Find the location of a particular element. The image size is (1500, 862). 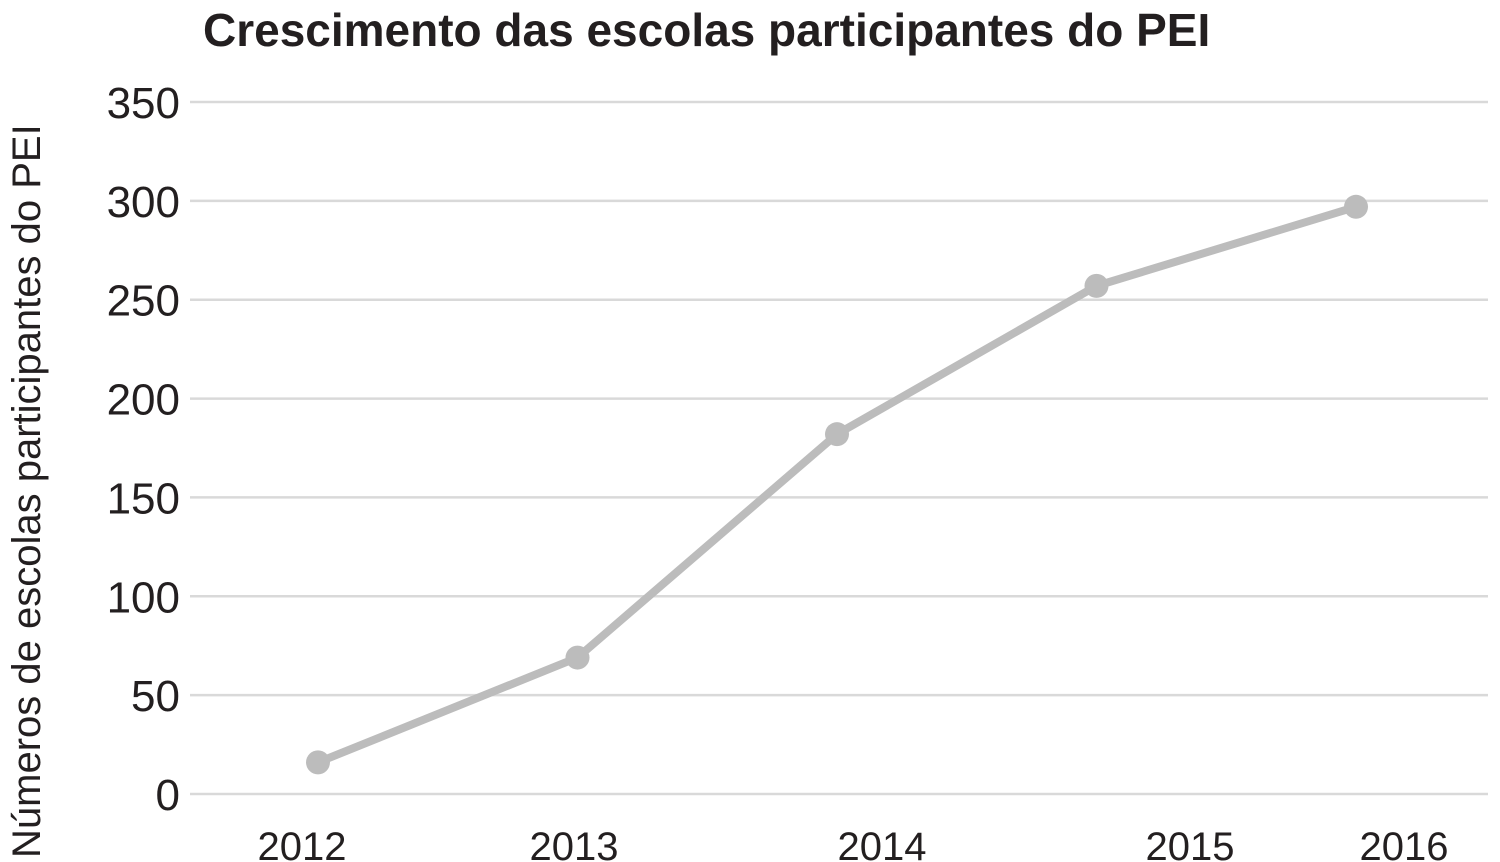

y-tick-label: 150 is located at coordinates (143, 498).